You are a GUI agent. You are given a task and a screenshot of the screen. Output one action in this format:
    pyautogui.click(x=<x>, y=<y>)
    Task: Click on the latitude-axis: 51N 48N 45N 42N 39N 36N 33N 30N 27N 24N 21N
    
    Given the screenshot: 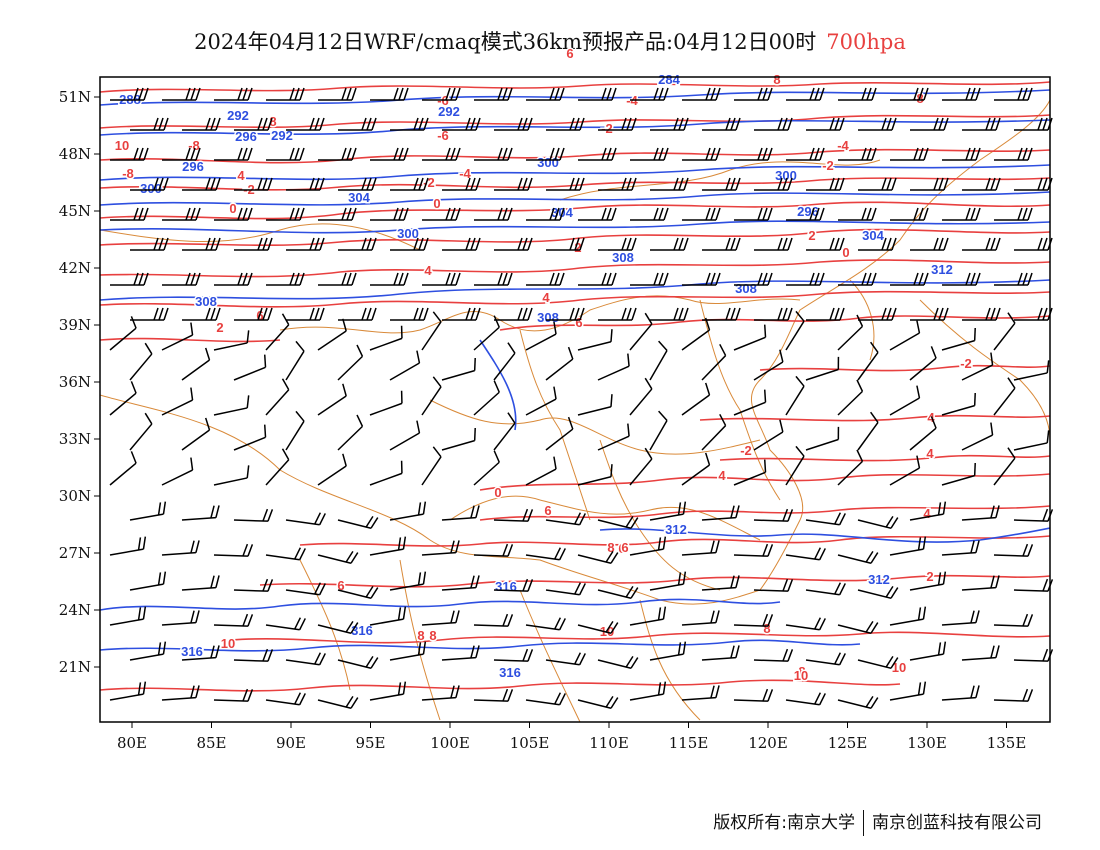 What is the action you would take?
    pyautogui.click(x=79, y=382)
    